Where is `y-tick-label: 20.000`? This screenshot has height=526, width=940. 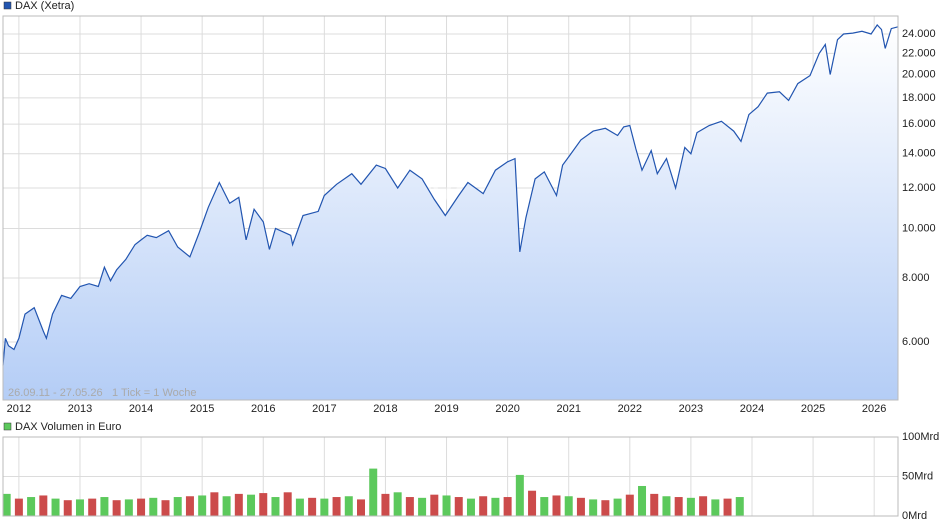
y-tick-label: 20.000 is located at coordinates (919, 74).